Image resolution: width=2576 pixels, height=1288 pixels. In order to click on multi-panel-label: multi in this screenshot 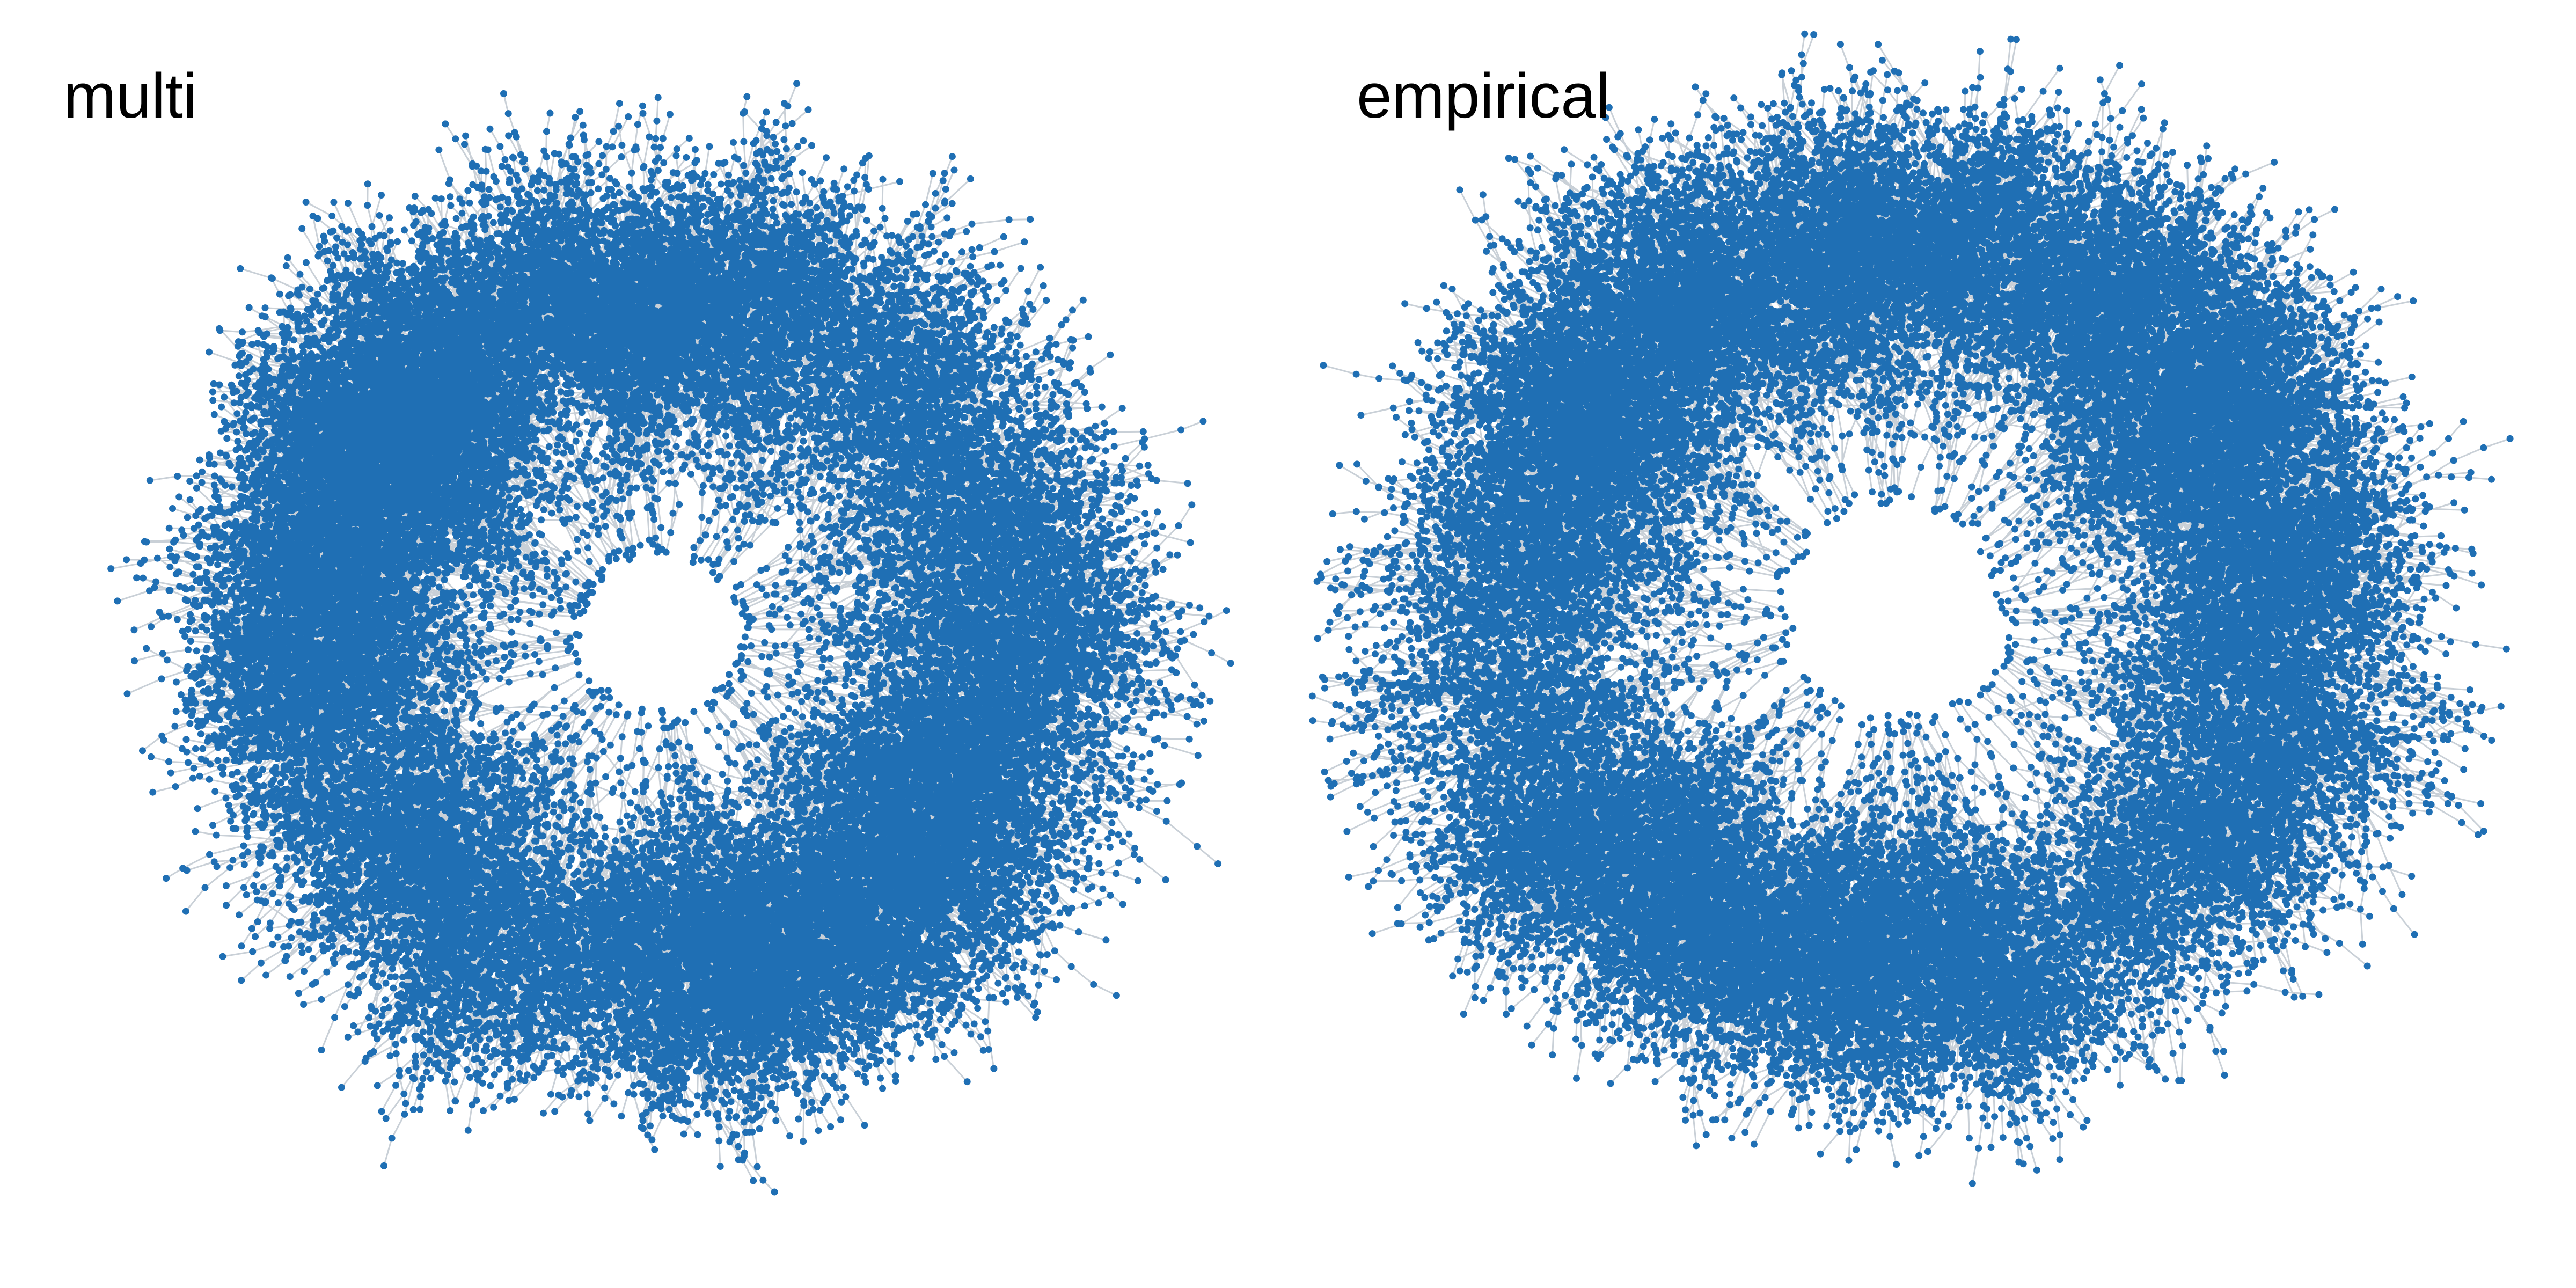, I will do `click(130, 96)`.